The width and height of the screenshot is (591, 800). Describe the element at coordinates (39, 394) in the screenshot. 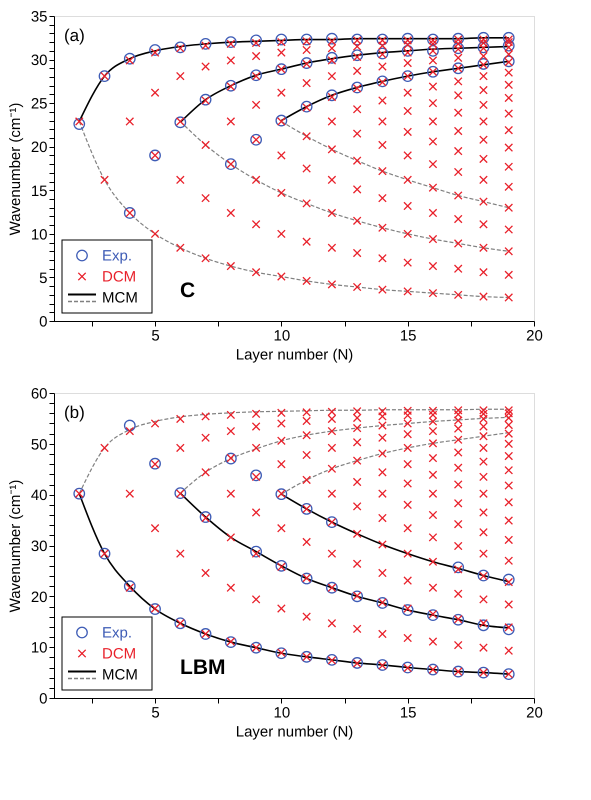

I see `y-tick-label: 60` at that location.